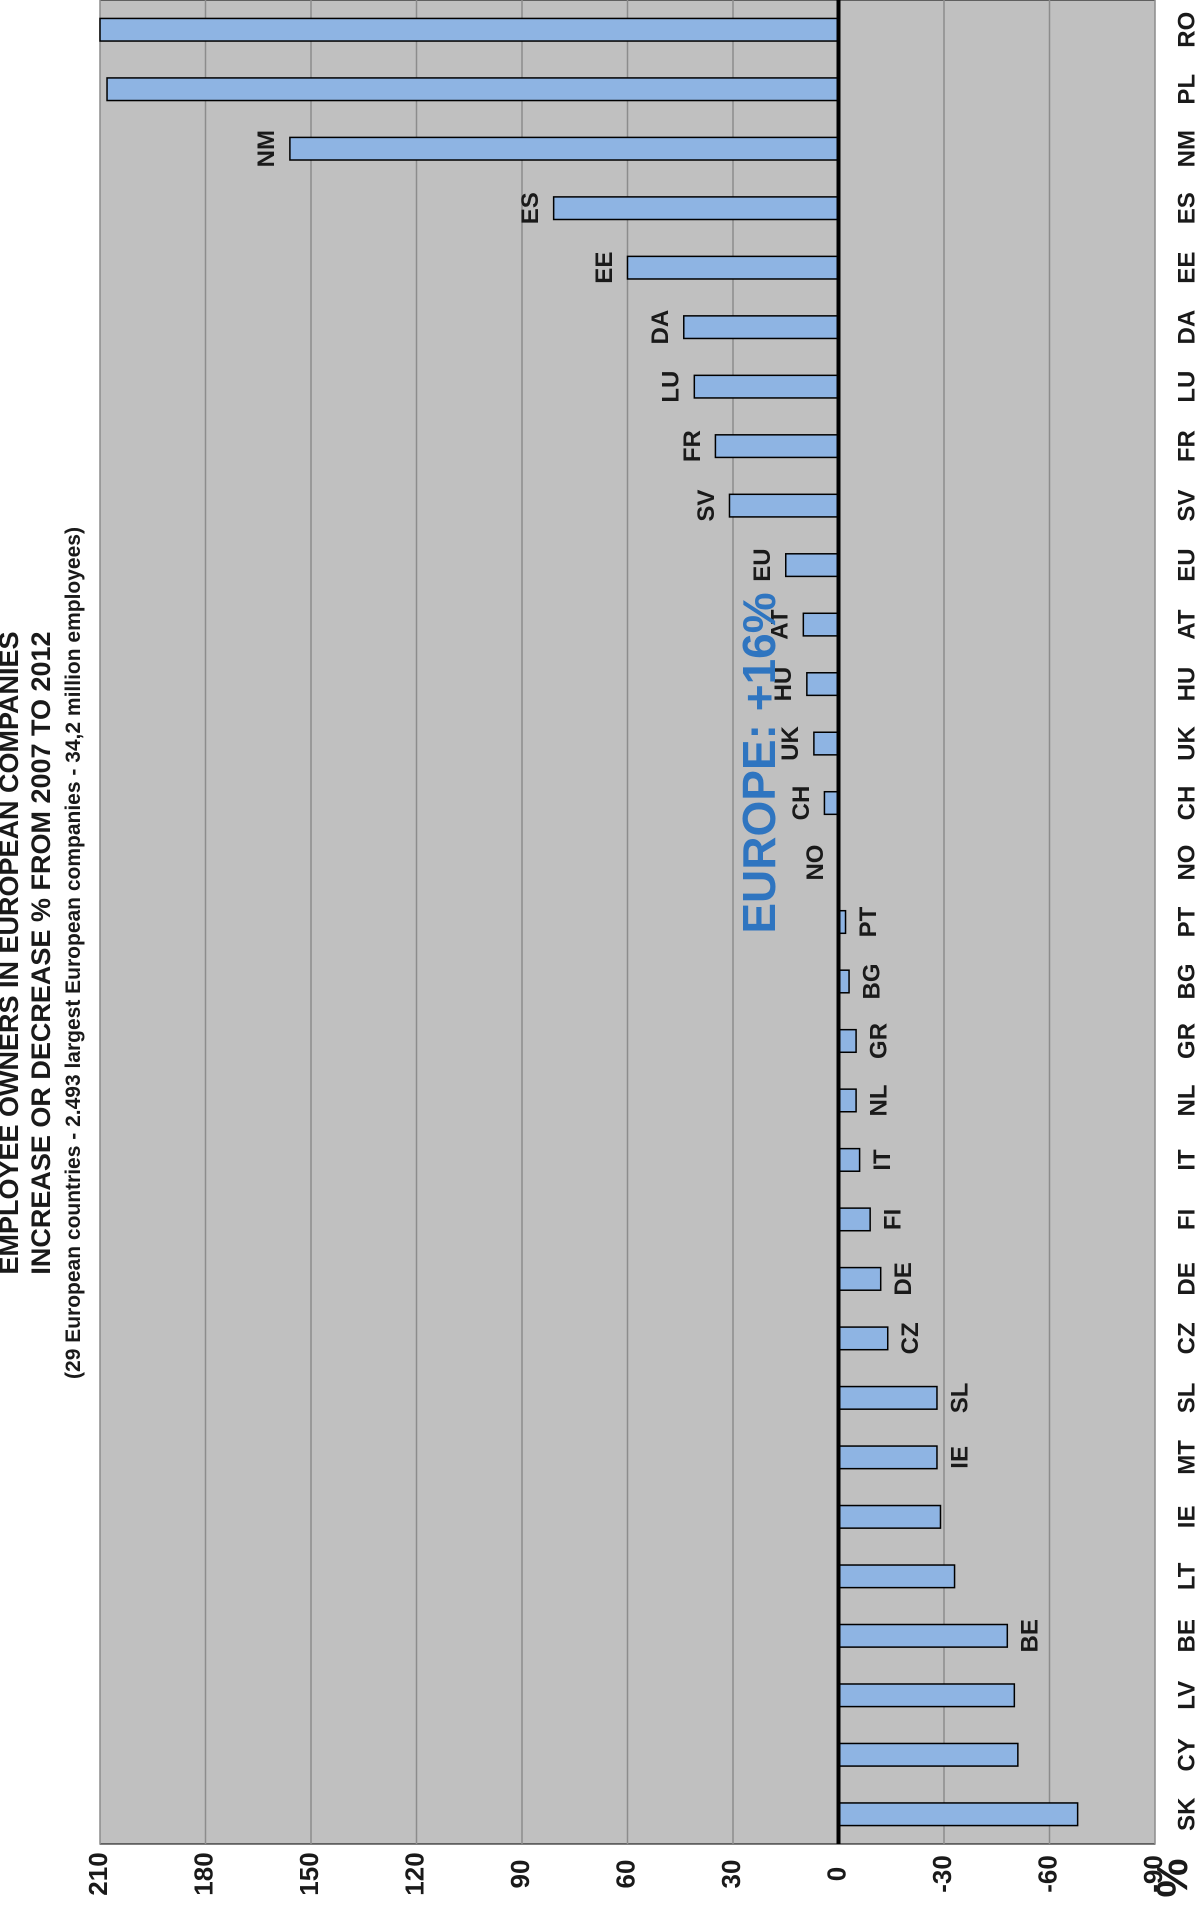 This screenshot has width=1201, height=1906. What do you see at coordinates (882, 1160) in the screenshot?
I see `bar-label: IT` at bounding box center [882, 1160].